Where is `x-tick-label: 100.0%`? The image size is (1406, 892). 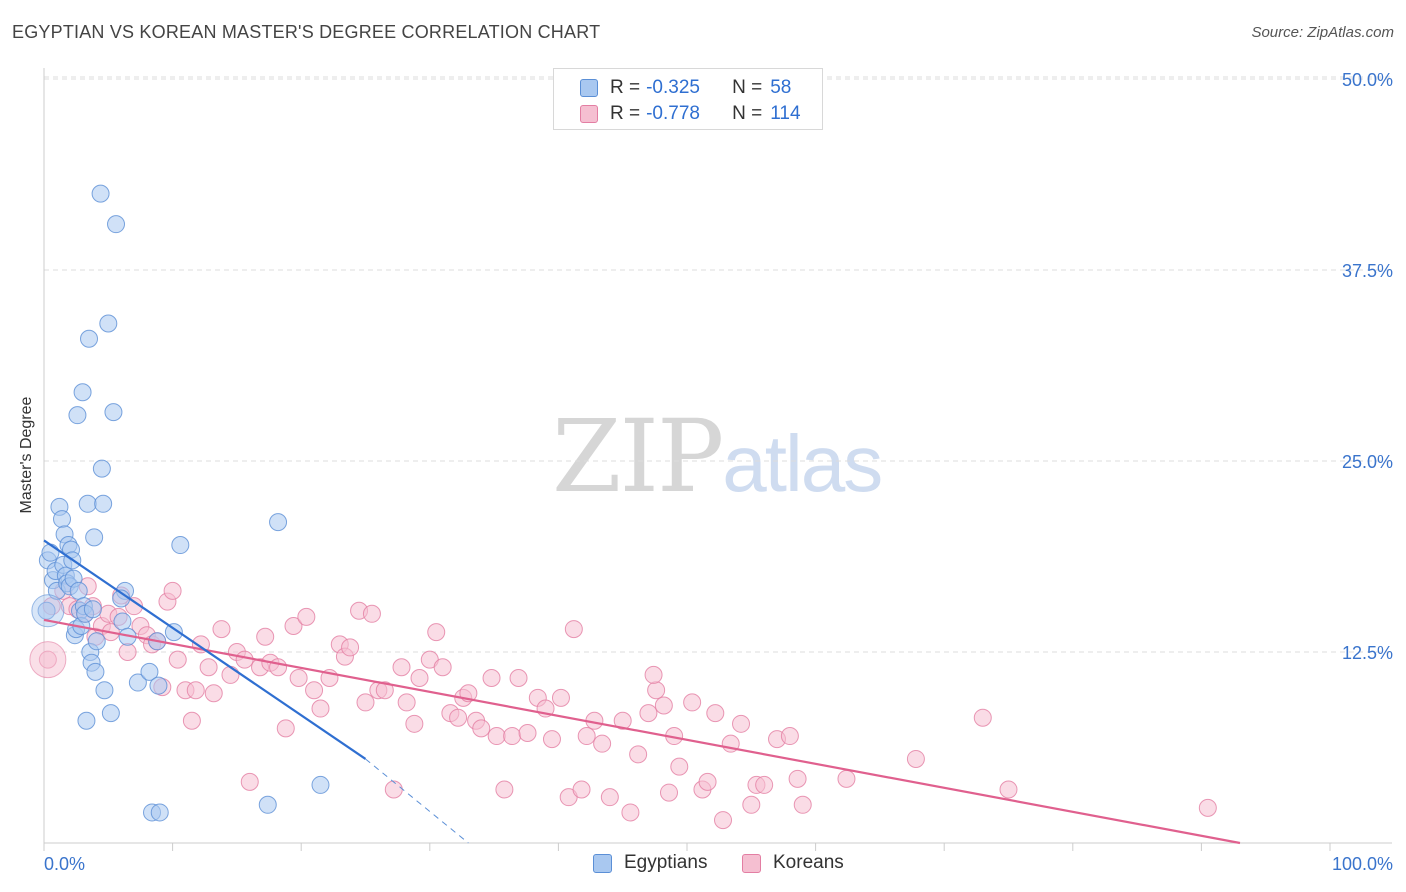
x-tick-label: 100.0% is located at coordinates (1362, 864).